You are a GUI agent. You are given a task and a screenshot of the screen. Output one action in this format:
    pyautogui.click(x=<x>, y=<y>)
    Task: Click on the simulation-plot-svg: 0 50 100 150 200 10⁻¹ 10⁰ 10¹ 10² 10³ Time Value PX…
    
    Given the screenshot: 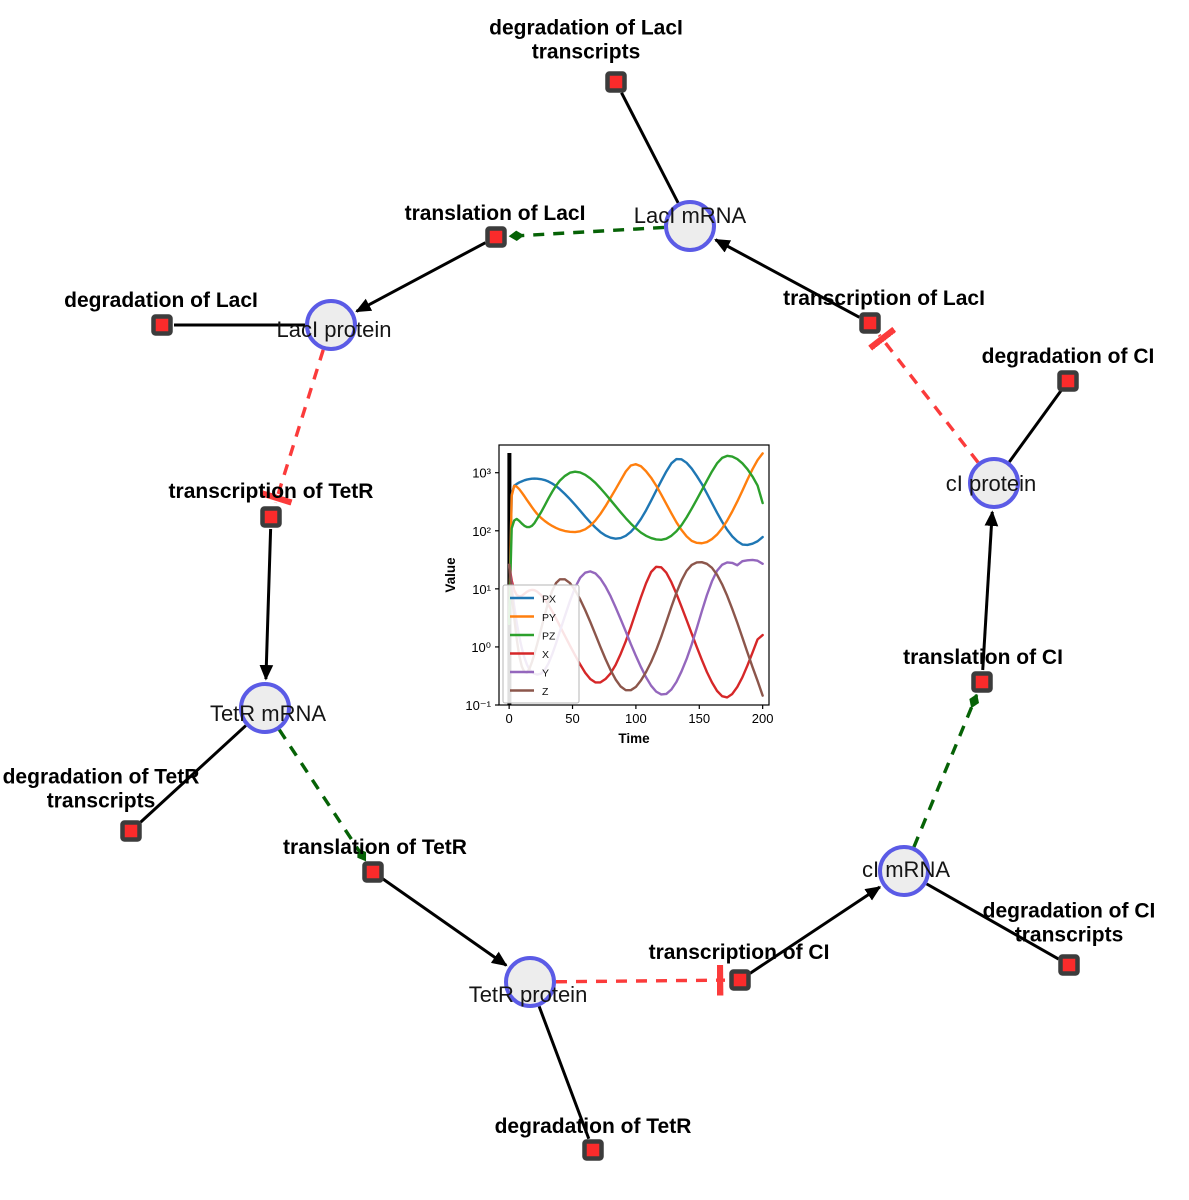 What is the action you would take?
    pyautogui.click(x=608, y=595)
    